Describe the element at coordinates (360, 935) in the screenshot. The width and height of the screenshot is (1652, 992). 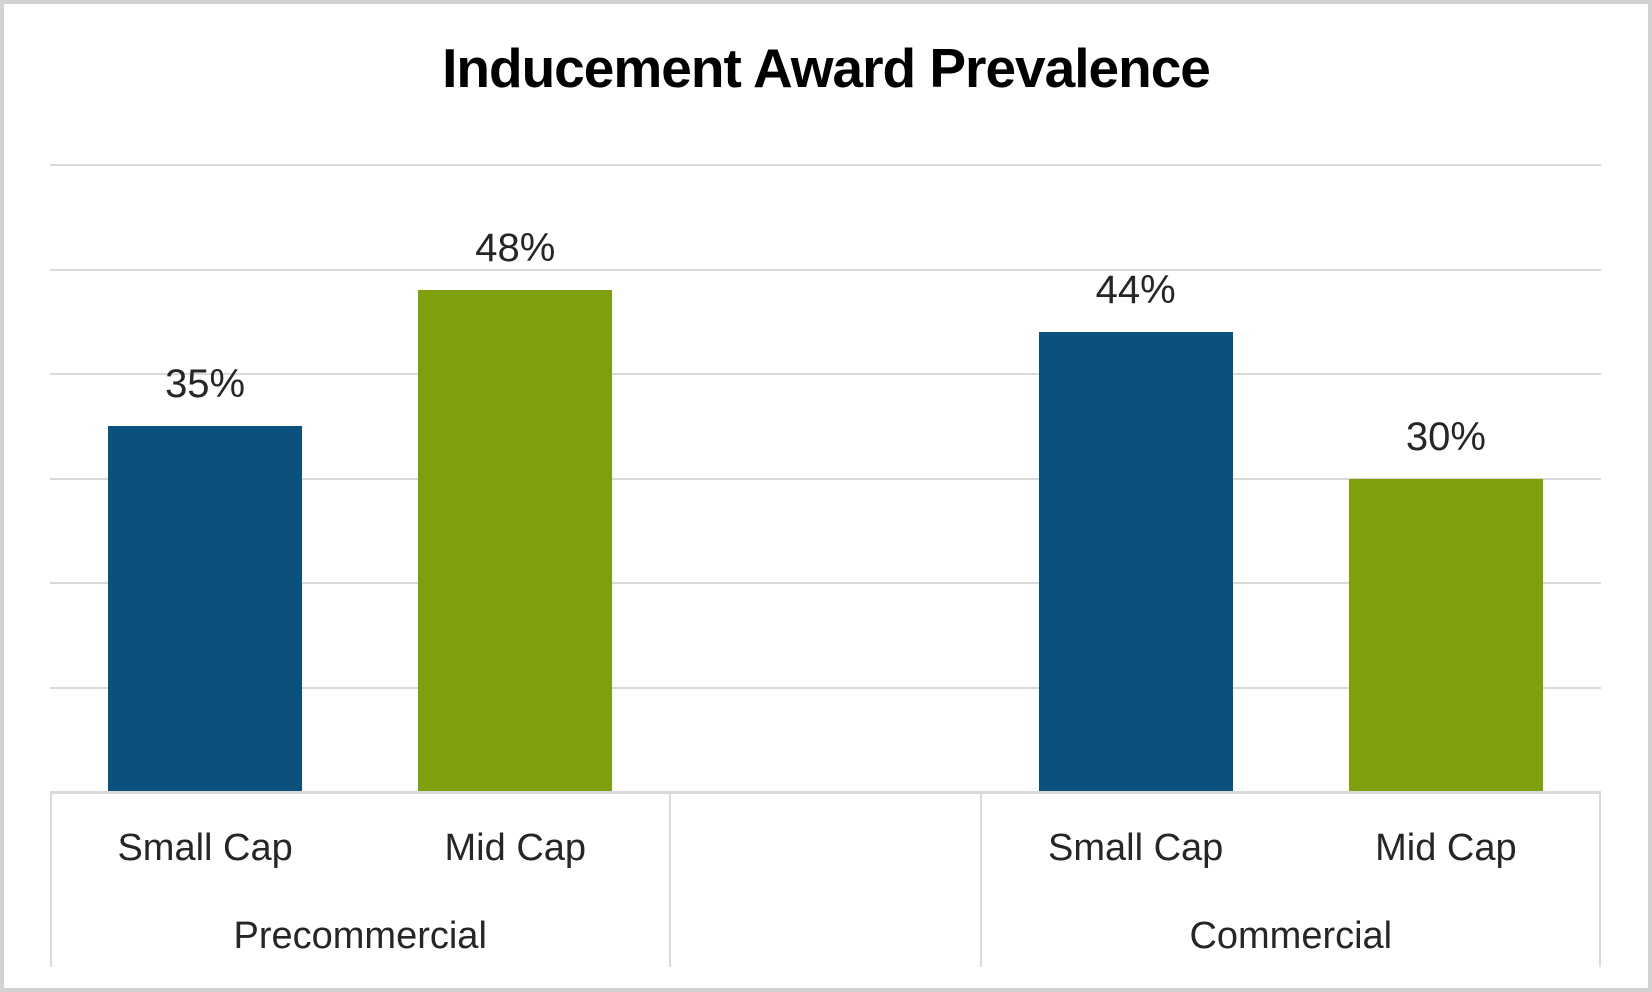
I see `group-label-precommercial: Precommercial` at that location.